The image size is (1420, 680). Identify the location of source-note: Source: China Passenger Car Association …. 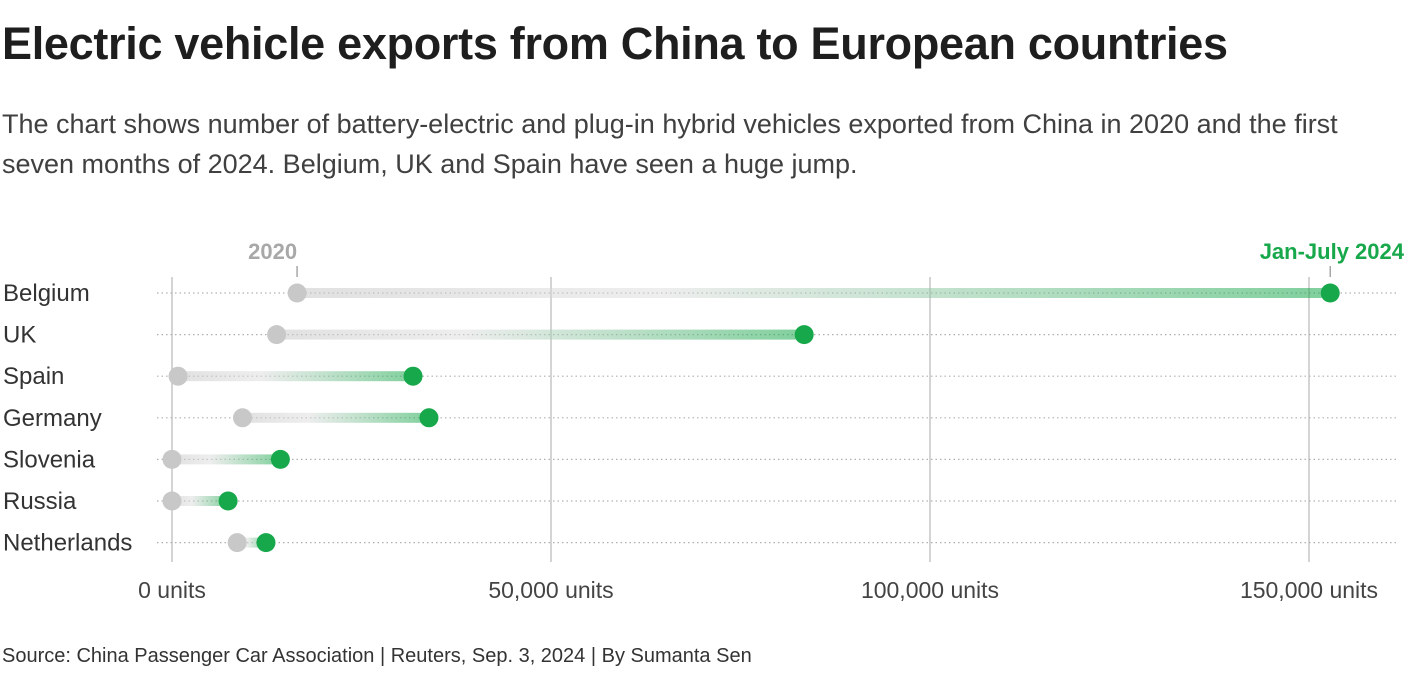
(377, 656).